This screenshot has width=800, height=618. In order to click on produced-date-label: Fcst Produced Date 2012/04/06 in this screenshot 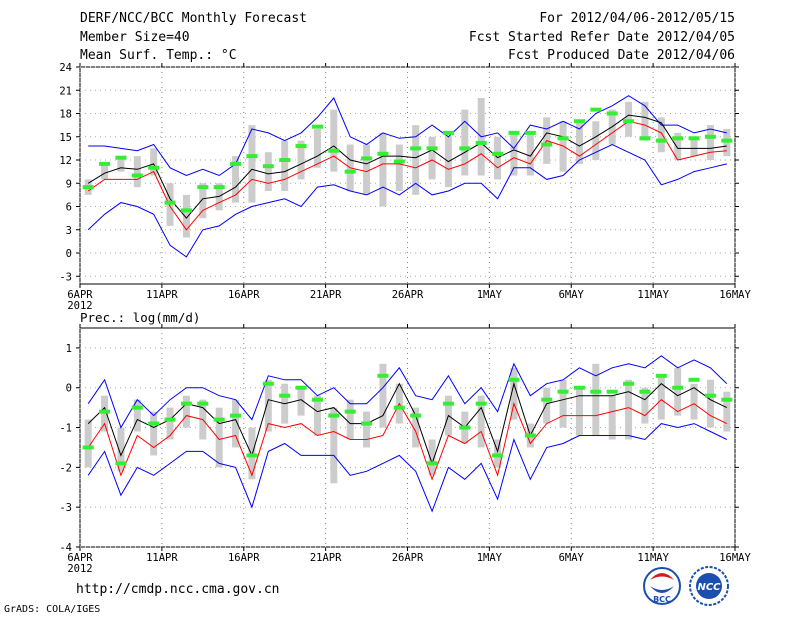, I will do `click(621, 55)`.